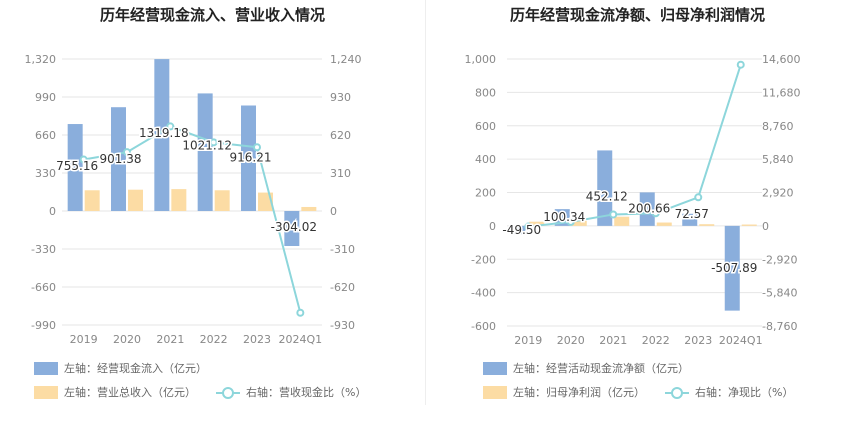  What do you see at coordinates (779, 259) in the screenshot?
I see `right-axis-tick-label: -2,920` at bounding box center [779, 259].